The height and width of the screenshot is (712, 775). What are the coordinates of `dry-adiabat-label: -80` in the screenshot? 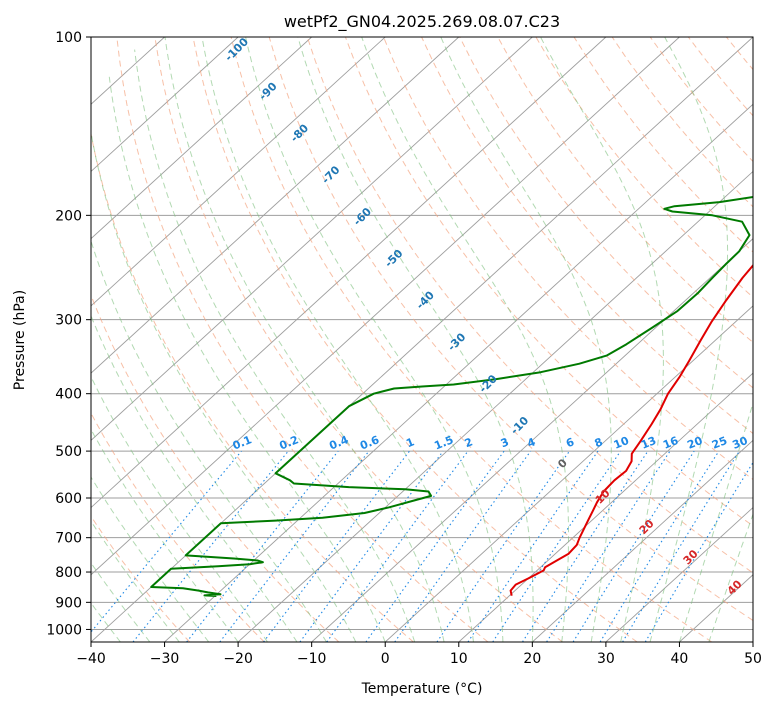 It's located at (299, 132).